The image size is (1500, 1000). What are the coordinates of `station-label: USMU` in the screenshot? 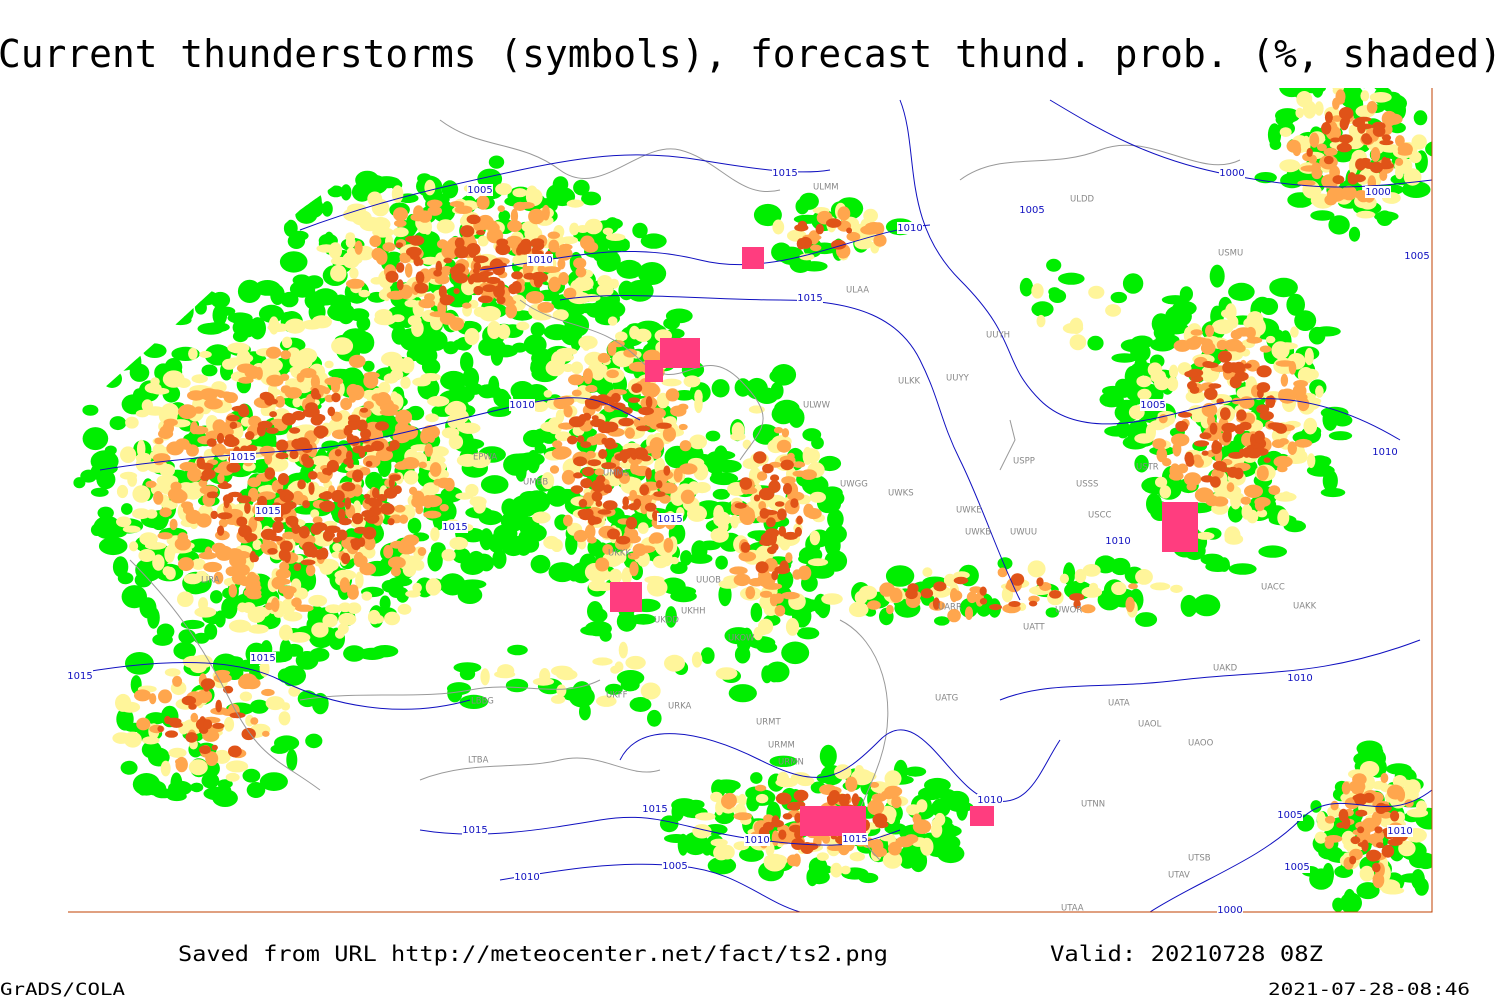 It's located at (1230, 254).